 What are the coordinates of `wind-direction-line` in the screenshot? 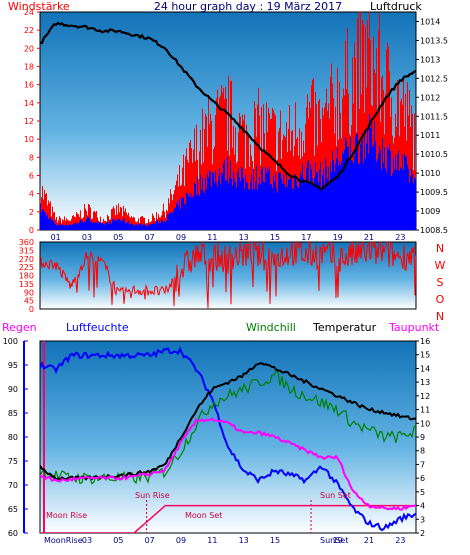 It's located at (228, 275).